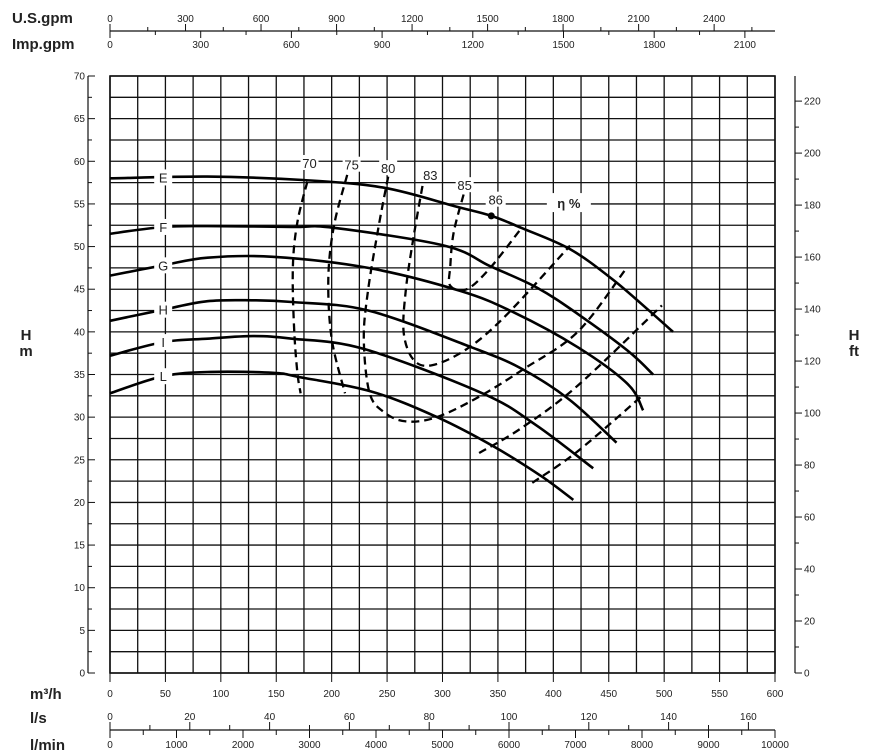 The height and width of the screenshot is (756, 885). What do you see at coordinates (82, 631) in the screenshot?
I see `y-tick-label: 5` at bounding box center [82, 631].